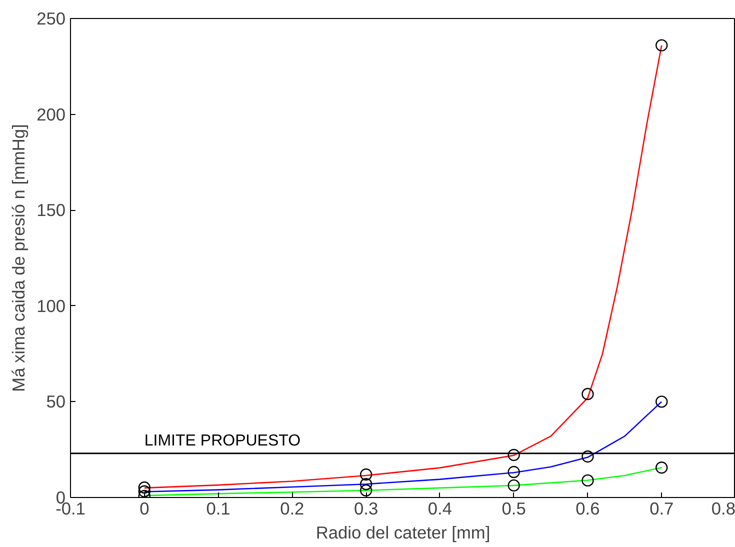 This screenshot has height=547, width=735. I want to click on y-tick-label: 150, so click(51, 210).